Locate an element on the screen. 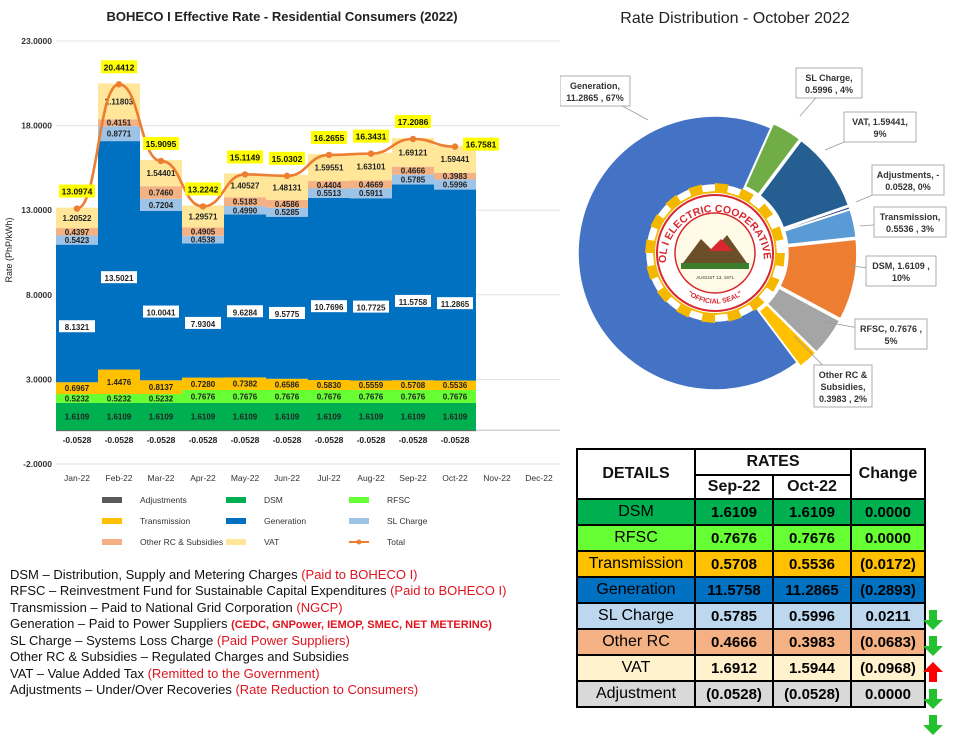  data-label: 0.4905 is located at coordinates (203, 232).